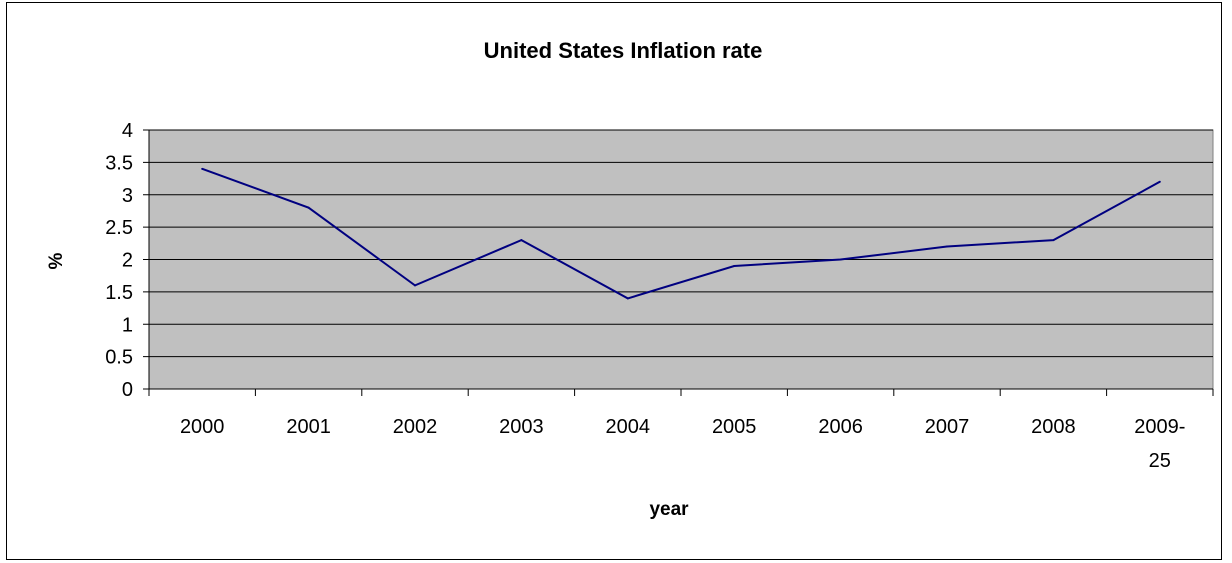 This screenshot has height=563, width=1232. What do you see at coordinates (119, 293) in the screenshot?
I see `y-tick-label: 1.5` at bounding box center [119, 293].